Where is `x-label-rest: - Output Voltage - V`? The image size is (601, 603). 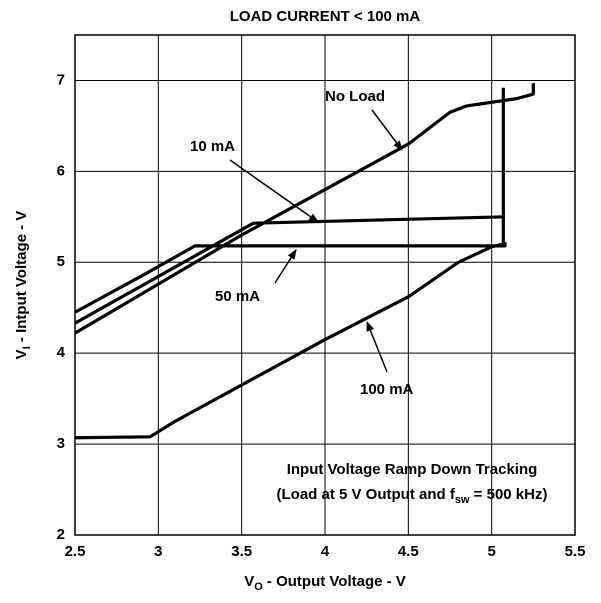 x-label-rest: - Output Voltage - V is located at coordinates (334, 581).